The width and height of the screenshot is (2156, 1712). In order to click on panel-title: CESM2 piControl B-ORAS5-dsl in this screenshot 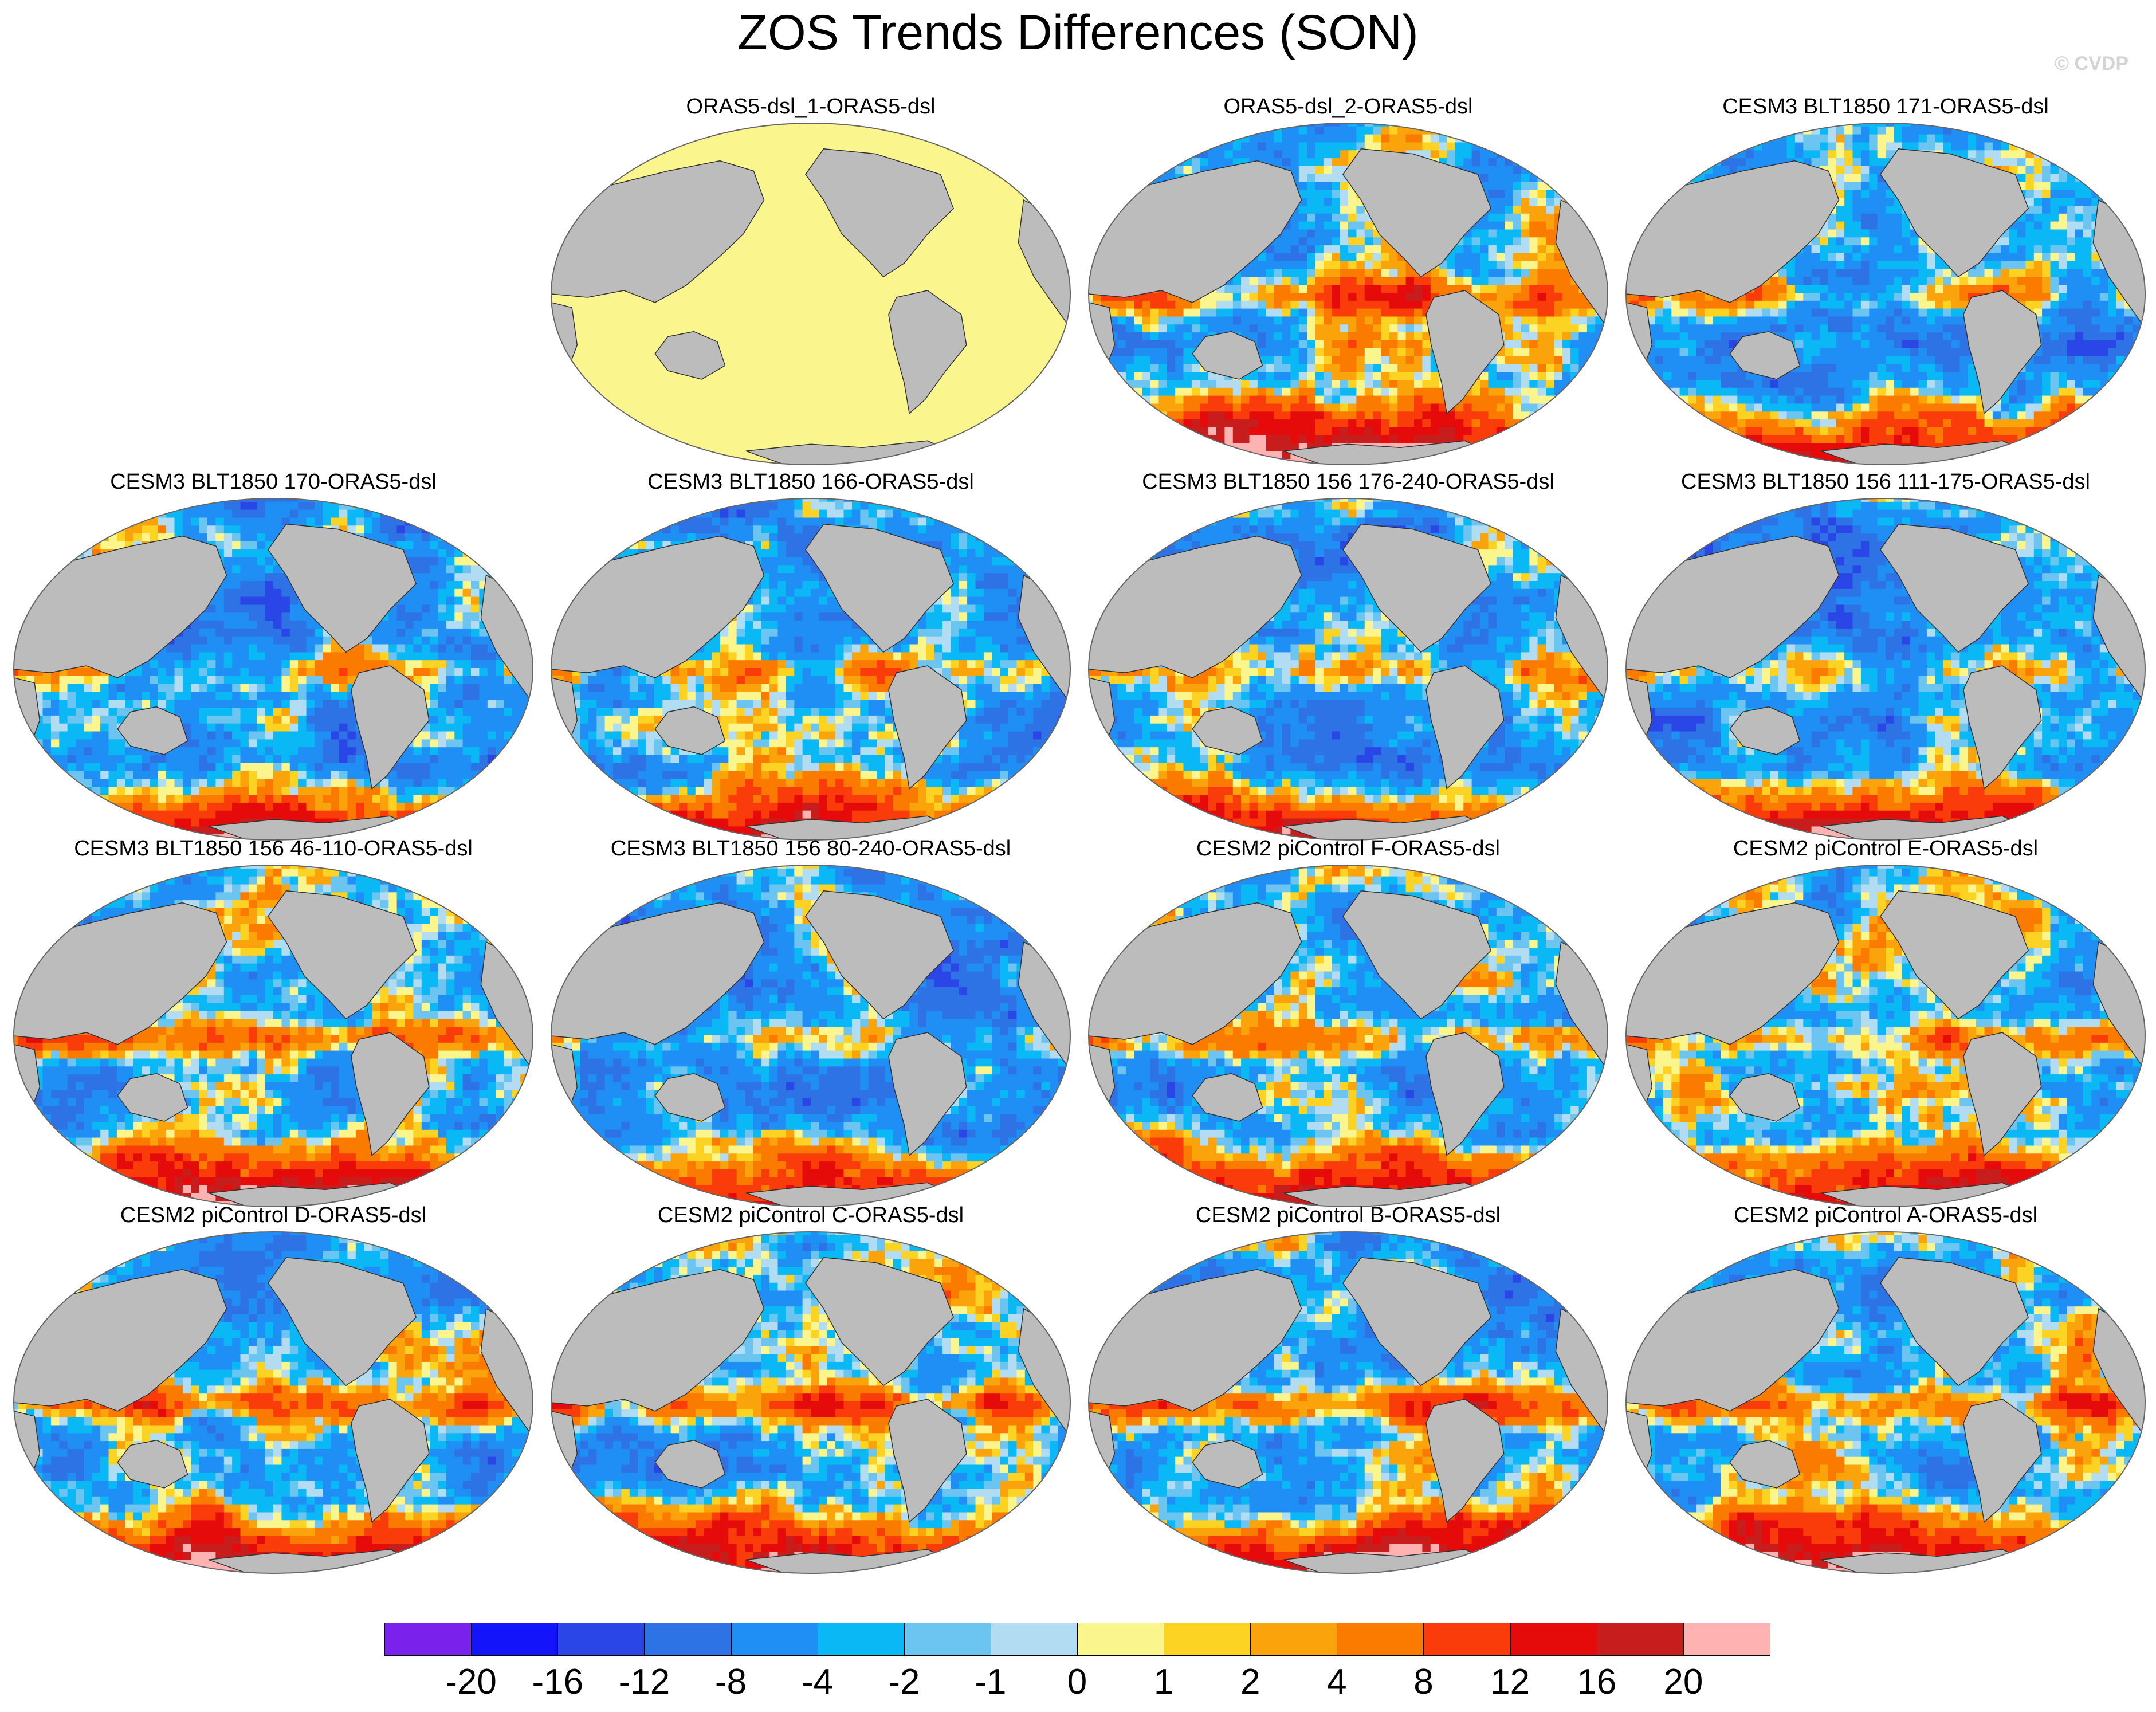, I will do `click(1348, 1215)`.